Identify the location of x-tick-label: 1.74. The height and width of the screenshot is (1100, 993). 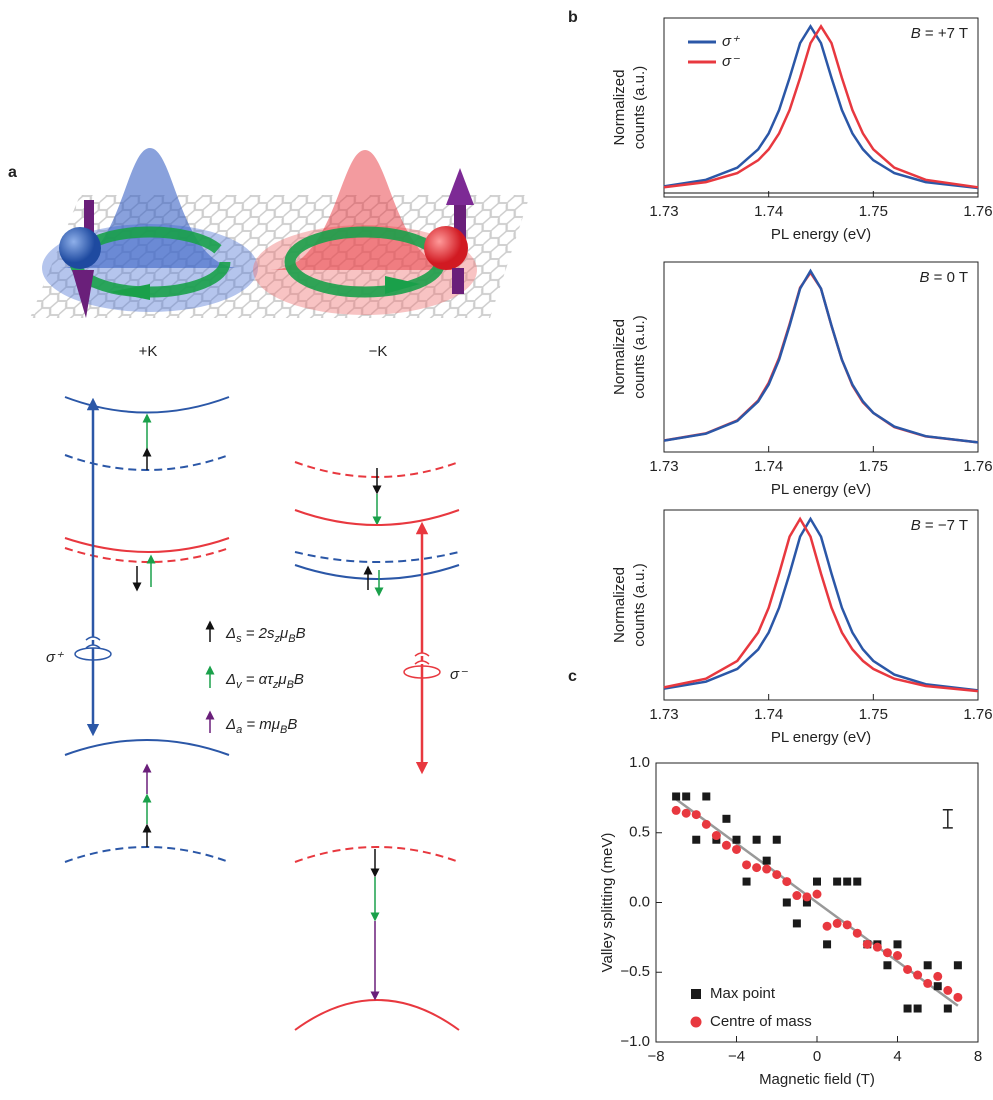
(768, 466).